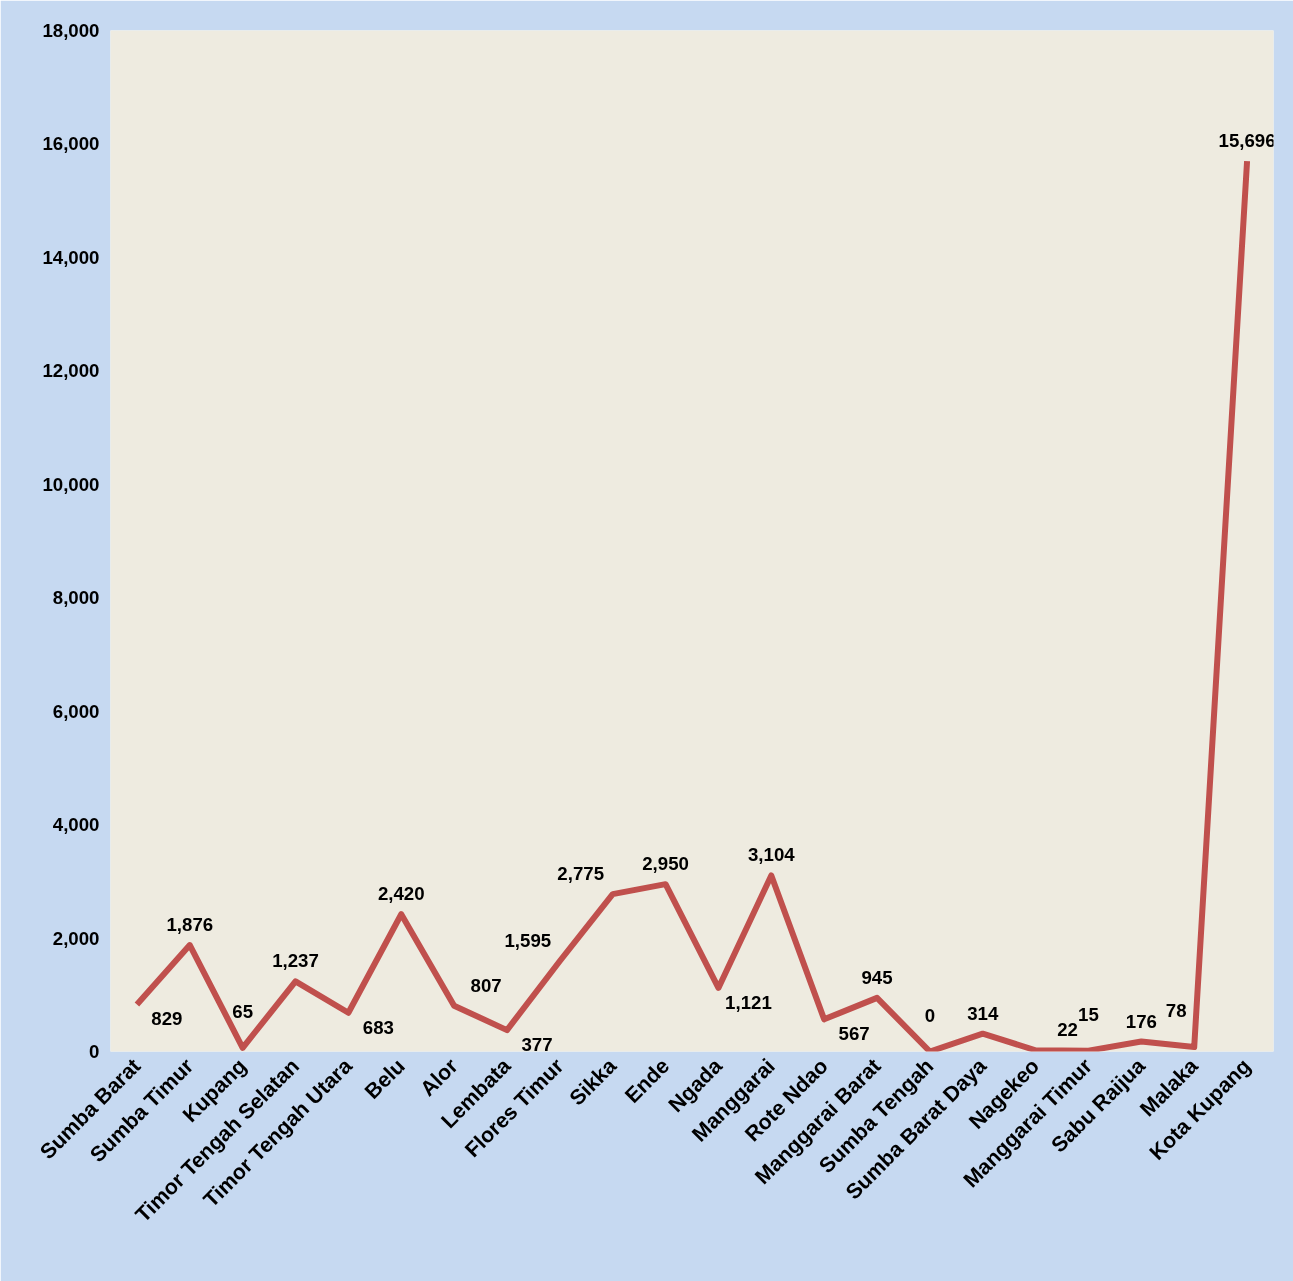 The height and width of the screenshot is (1281, 1293). Describe the element at coordinates (295, 961) in the screenshot. I see `data-label: 1,237` at that location.